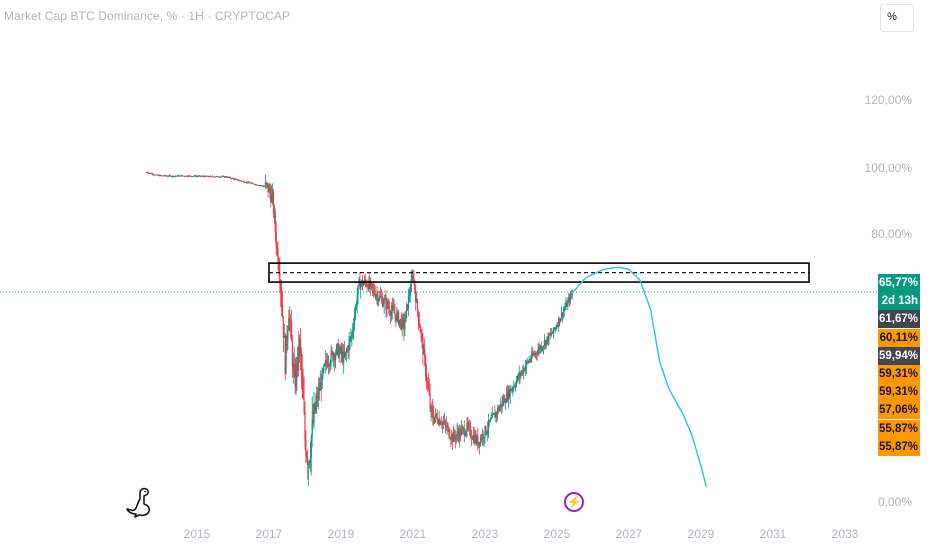 This screenshot has width=932, height=550. What do you see at coordinates (539, 272) in the screenshot?
I see `resistance-zone` at bounding box center [539, 272].